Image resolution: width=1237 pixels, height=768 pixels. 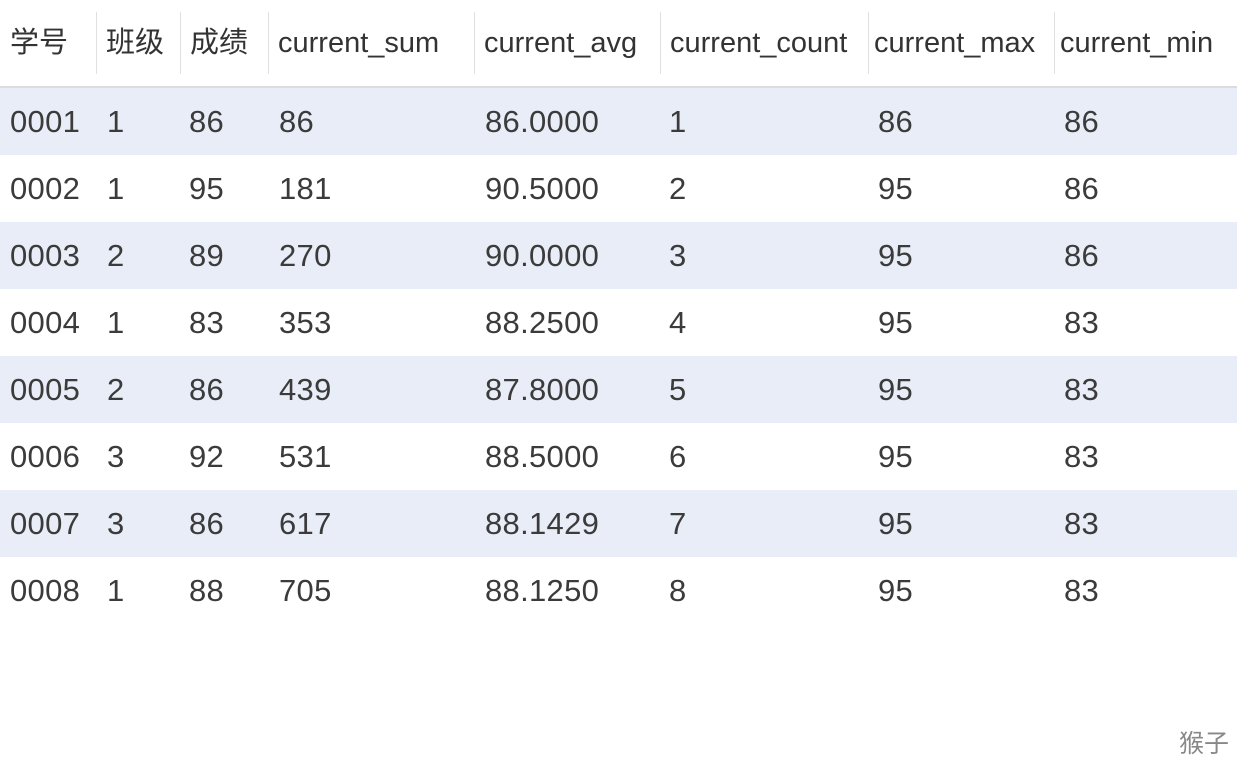 What do you see at coordinates (618, 322) in the screenshot?
I see `table-row: 0004 1 83 353 88.2500 4 95 83` at bounding box center [618, 322].